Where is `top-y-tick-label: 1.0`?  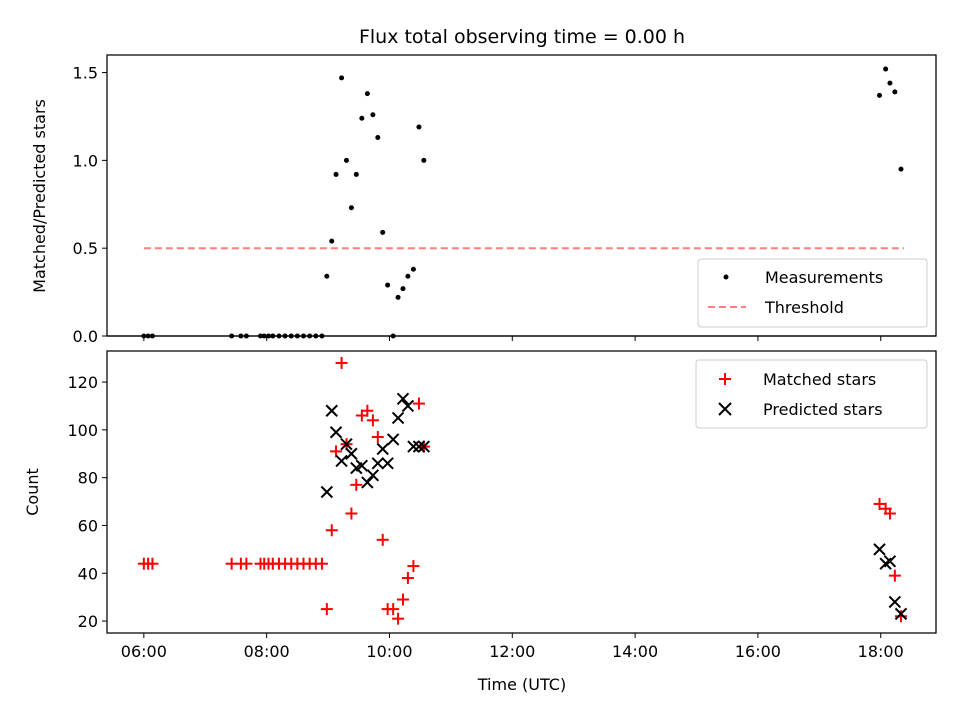
top-y-tick-label: 1.0 is located at coordinates (85, 160).